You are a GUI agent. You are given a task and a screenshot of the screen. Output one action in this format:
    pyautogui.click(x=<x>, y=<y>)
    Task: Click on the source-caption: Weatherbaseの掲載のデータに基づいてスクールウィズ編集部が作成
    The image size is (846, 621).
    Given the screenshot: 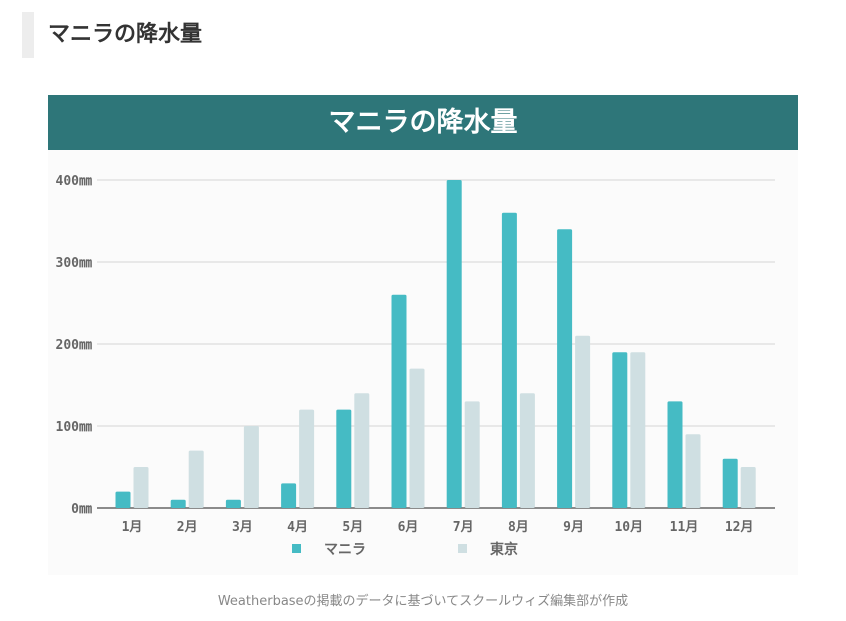 What is the action you would take?
    pyautogui.click(x=423, y=601)
    